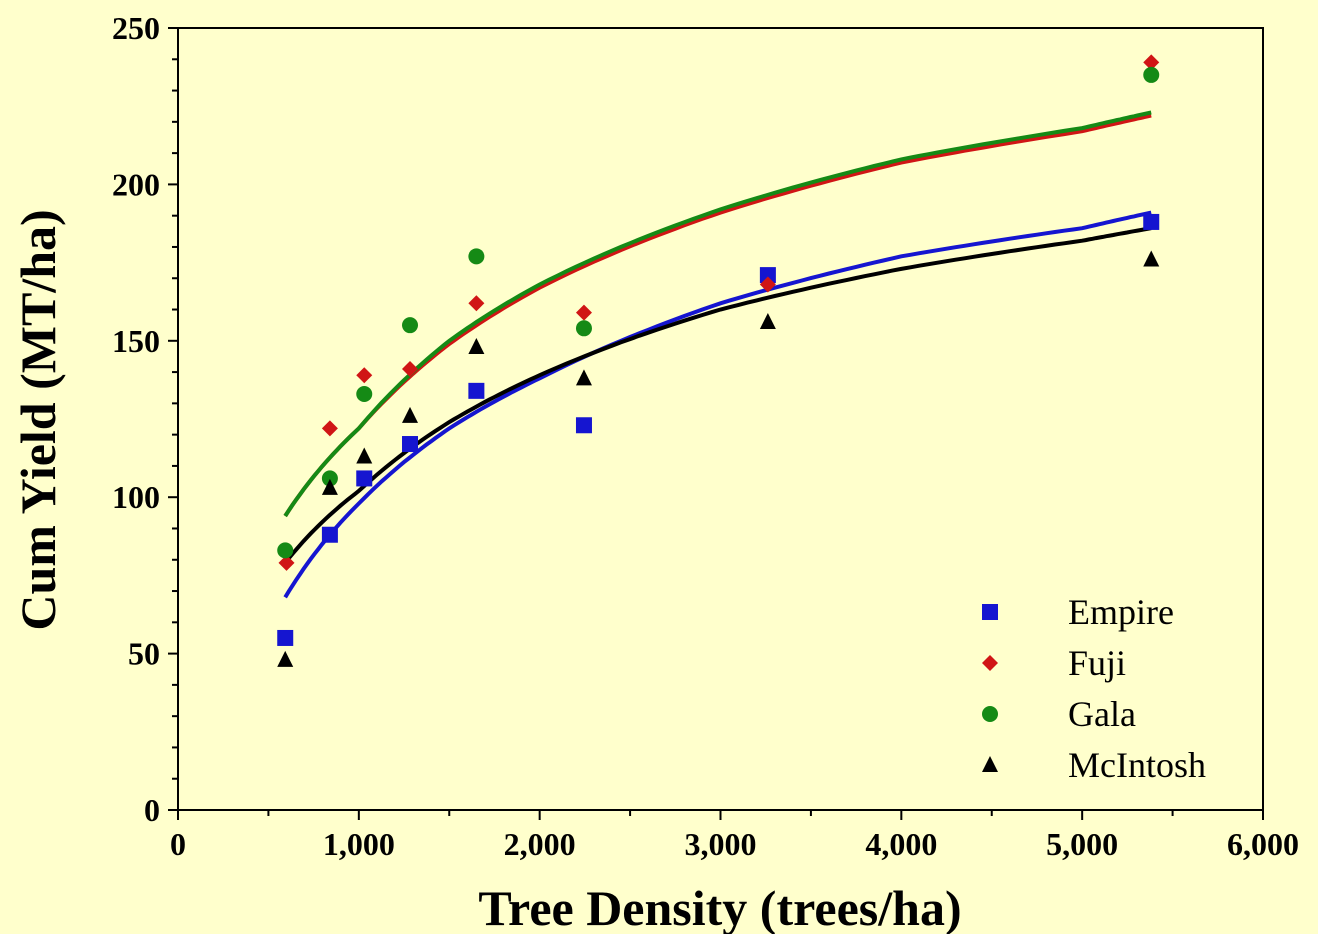 Image resolution: width=1318 pixels, height=934 pixels. I want to click on y-tick-label: 50, so click(144, 654).